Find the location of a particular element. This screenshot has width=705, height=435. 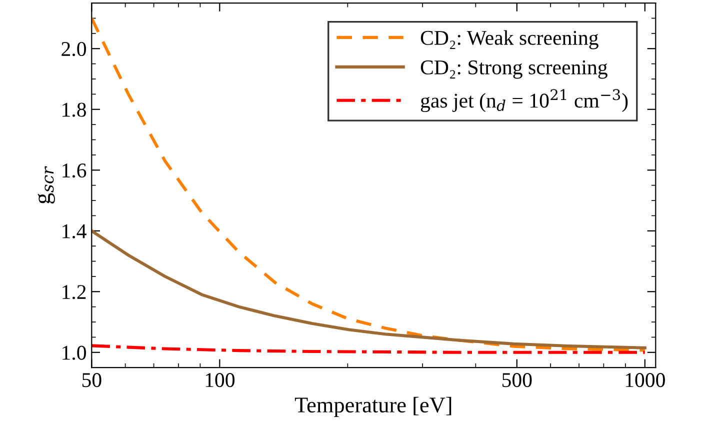

y-tick-label: 1.0 is located at coordinates (74, 353).